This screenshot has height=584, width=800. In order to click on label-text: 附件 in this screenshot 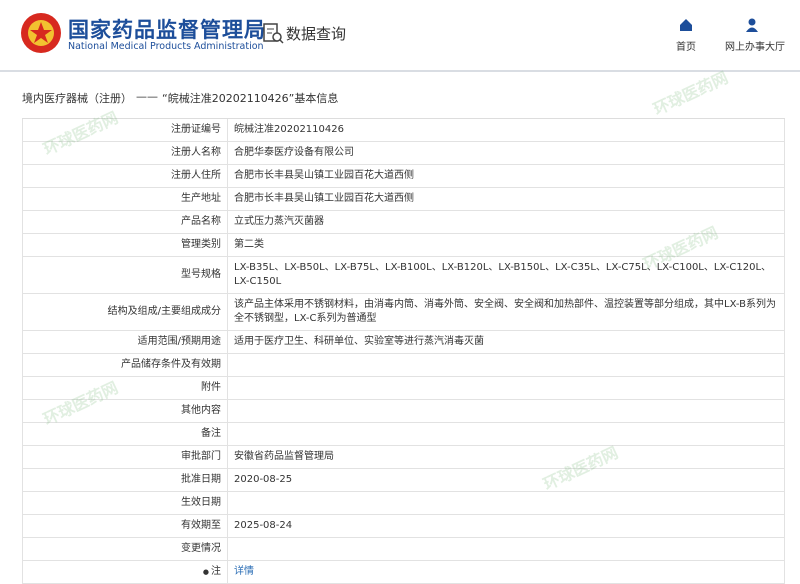, I will do `click(211, 387)`.